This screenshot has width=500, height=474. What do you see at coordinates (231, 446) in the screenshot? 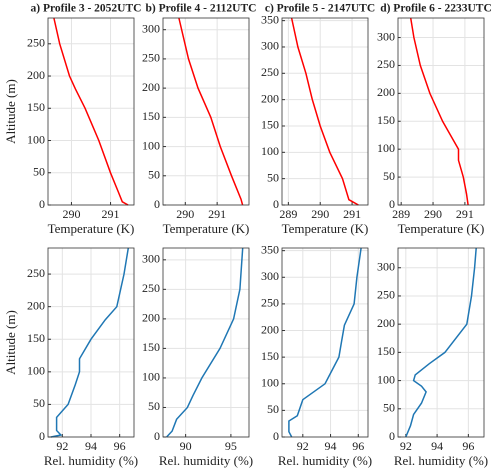
I see `x-tick-label: 95` at bounding box center [231, 446].